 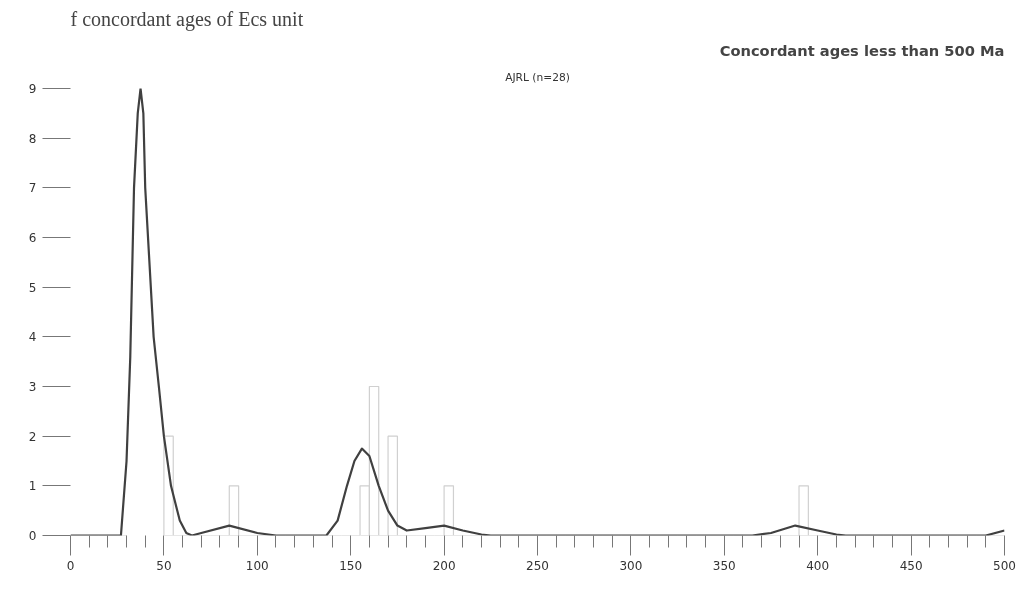 What do you see at coordinates (631, 565) in the screenshot?
I see `x-tick-label: 300` at bounding box center [631, 565].